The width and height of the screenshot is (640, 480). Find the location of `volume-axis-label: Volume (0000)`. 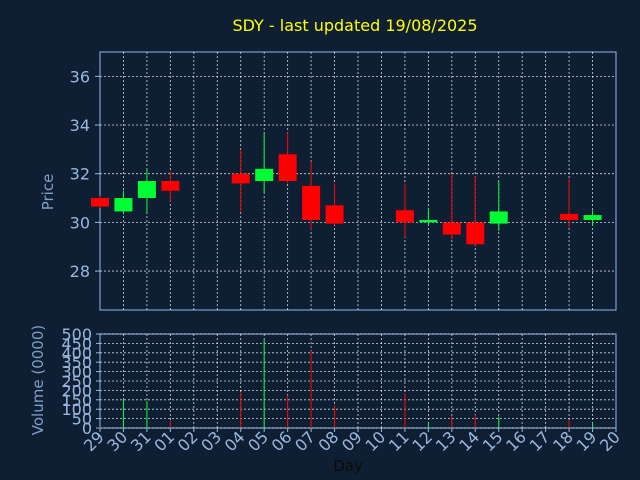

volume-axis-label: Volume (0000) is located at coordinates (38, 380).